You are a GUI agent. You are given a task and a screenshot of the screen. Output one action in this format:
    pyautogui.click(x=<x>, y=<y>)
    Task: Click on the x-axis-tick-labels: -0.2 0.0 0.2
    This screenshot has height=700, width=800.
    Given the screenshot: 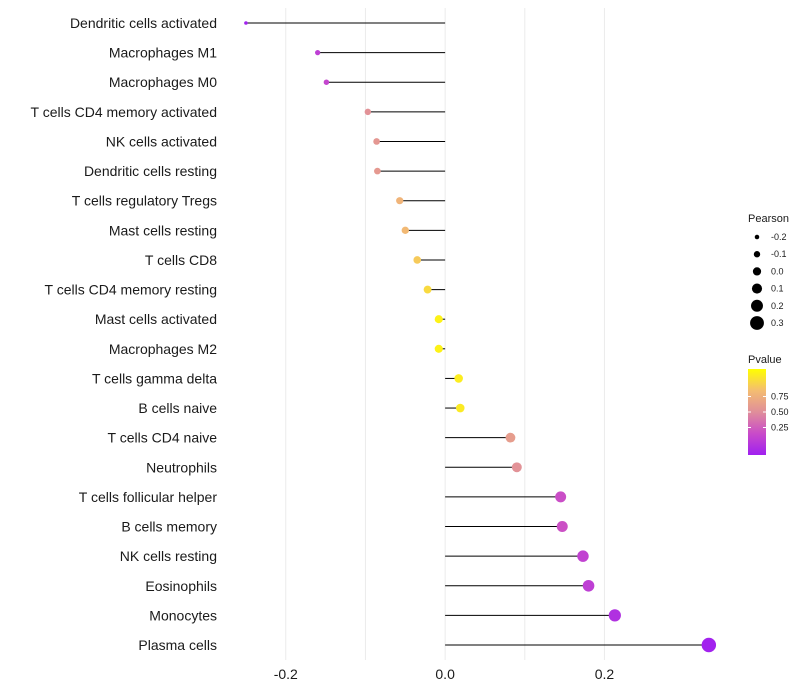 What is the action you would take?
    pyautogui.click(x=444, y=674)
    